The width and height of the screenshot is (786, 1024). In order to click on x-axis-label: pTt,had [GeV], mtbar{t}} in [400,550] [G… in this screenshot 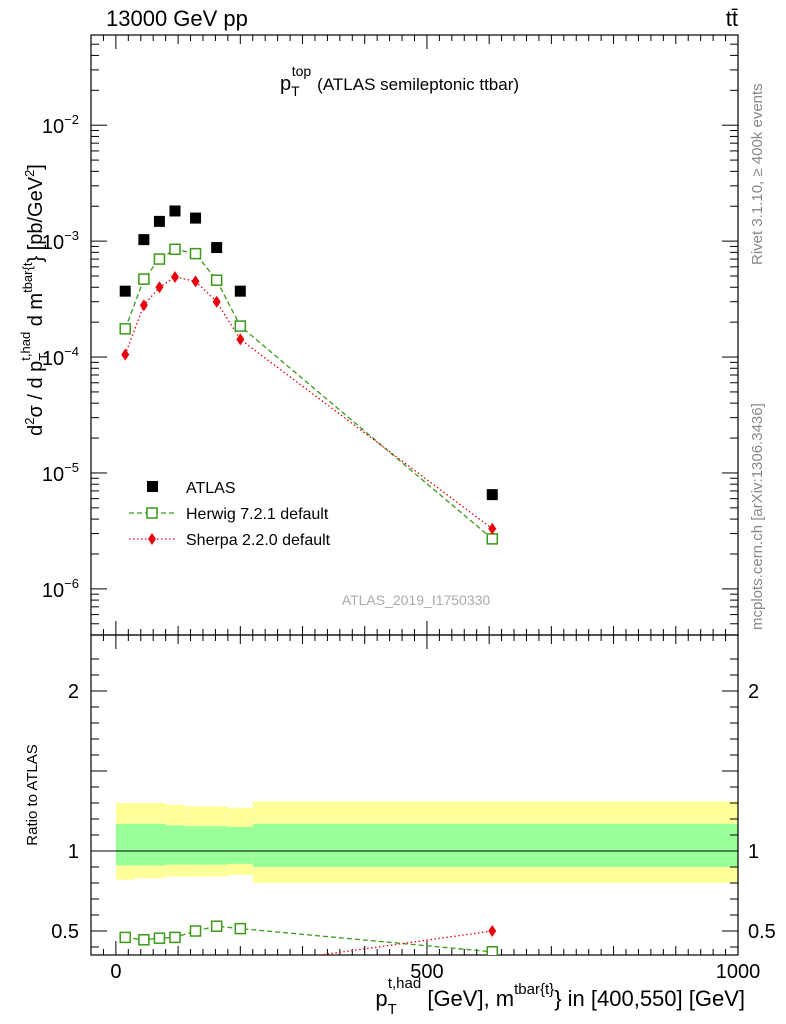, I will do `click(560, 996)`.